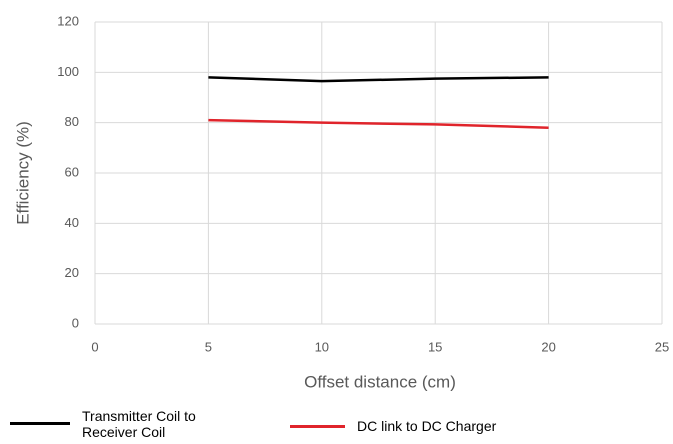 The image size is (673, 444). Describe the element at coordinates (72, 222) in the screenshot. I see `y-tick-label: 40` at that location.